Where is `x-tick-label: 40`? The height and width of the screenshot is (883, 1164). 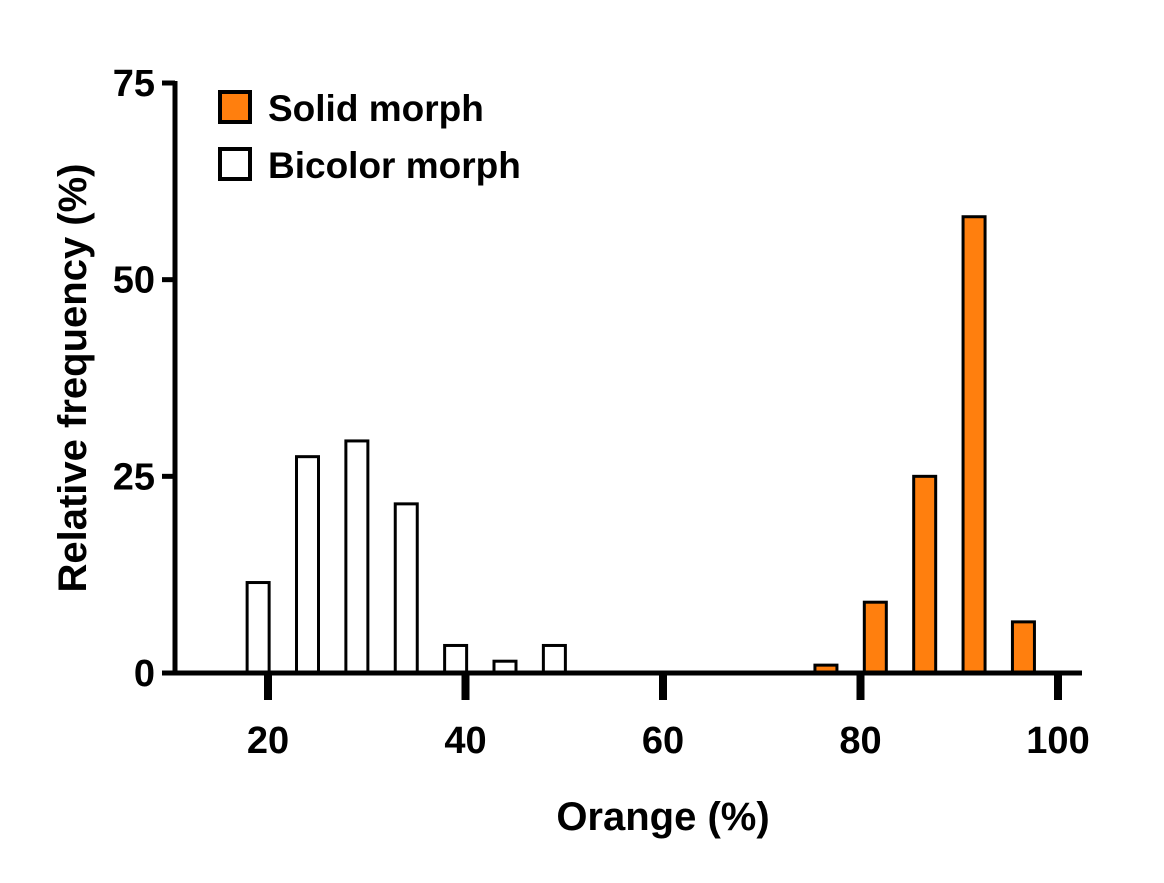
x-tick-label: 40 is located at coordinates (465, 741).